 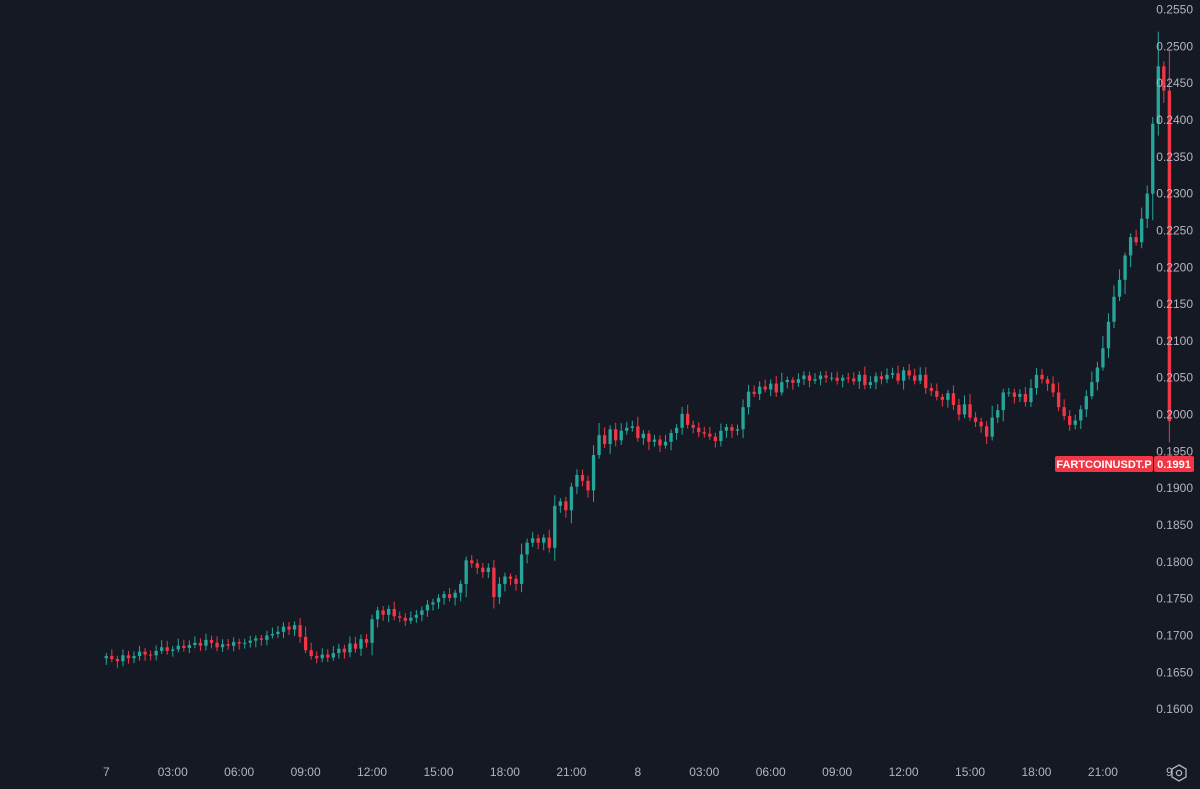 What do you see at coordinates (1174, 415) in the screenshot?
I see `price-tick-label: 0.2000` at bounding box center [1174, 415].